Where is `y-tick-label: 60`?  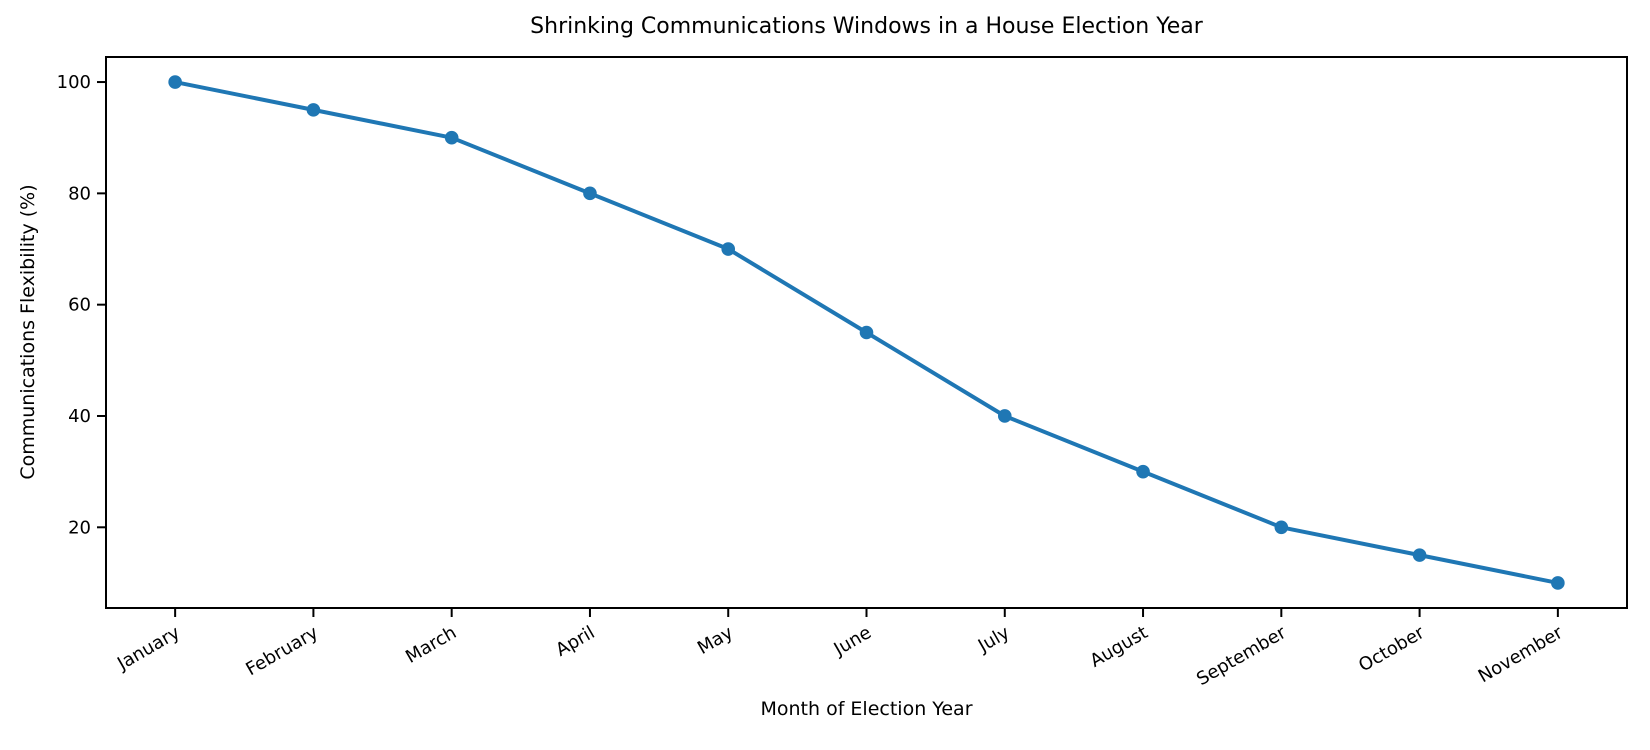
y-tick-label: 60 is located at coordinates (79, 305).